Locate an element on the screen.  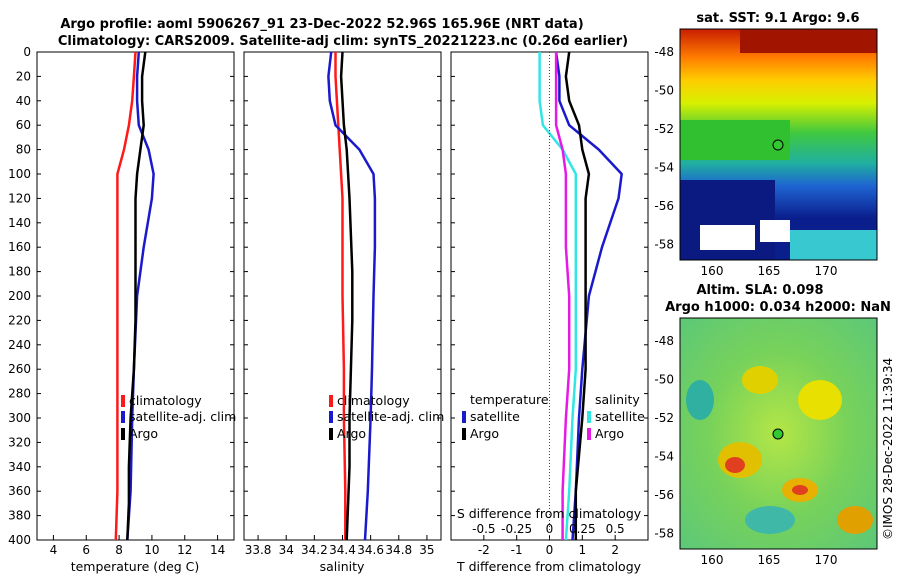
depth-tick-label: 340 is located at coordinates (19, 467).